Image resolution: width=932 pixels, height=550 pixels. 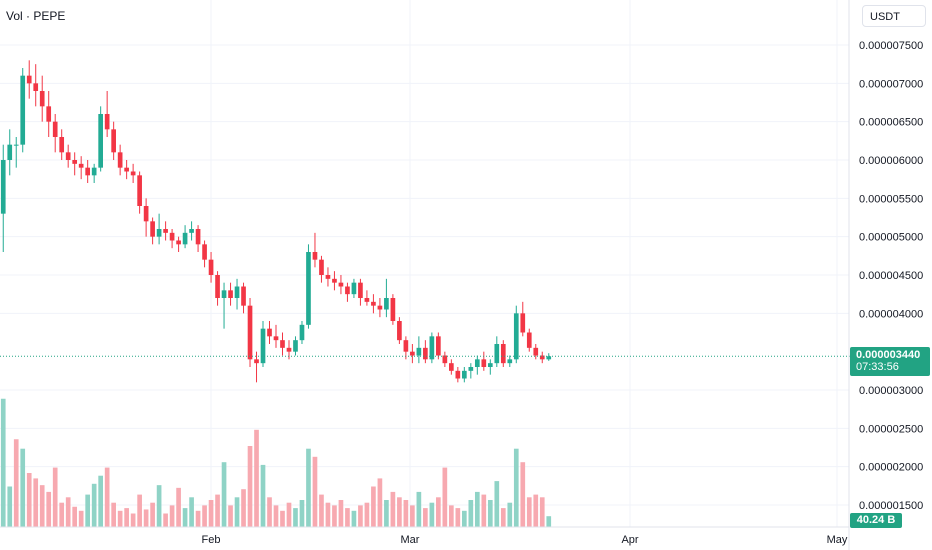 What do you see at coordinates (888, 355) in the screenshot?
I see `last-price-value: 0.000003440` at bounding box center [888, 355].